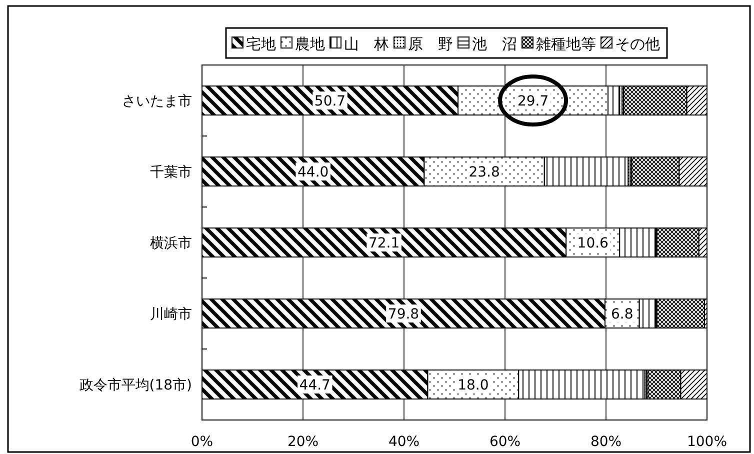  What do you see at coordinates (404, 314) in the screenshot?
I see `data-label: 79.8` at bounding box center [404, 314].